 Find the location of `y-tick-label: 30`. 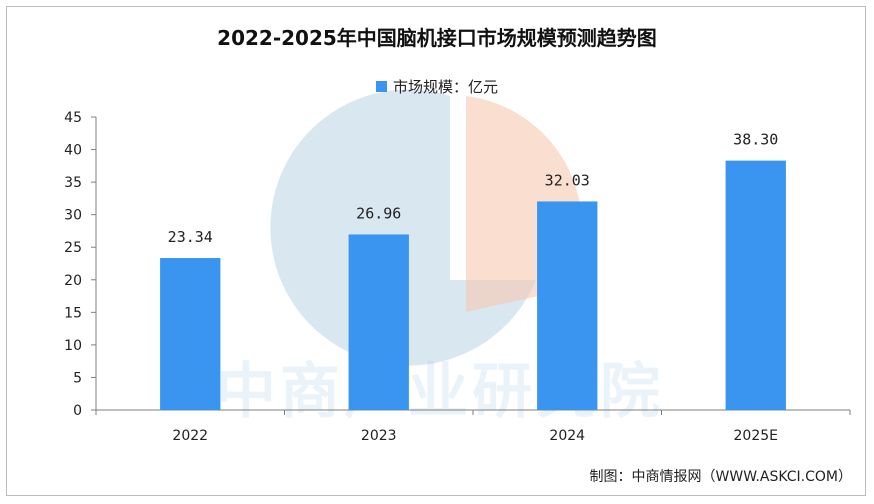

y-tick-label: 30 is located at coordinates (73, 216).